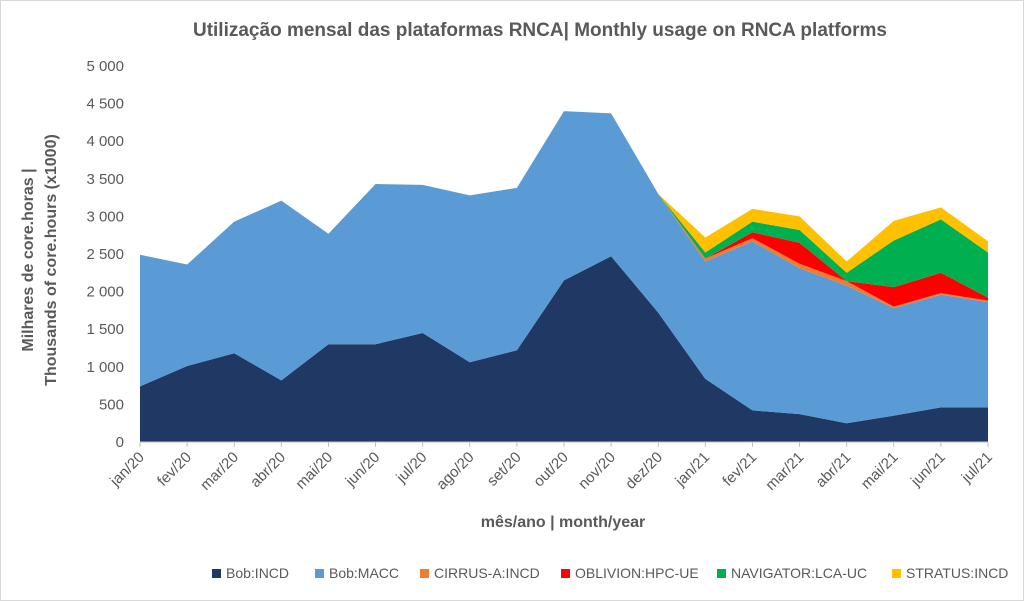 The height and width of the screenshot is (601, 1024). Describe the element at coordinates (564, 444) in the screenshot. I see `axes` at that location.